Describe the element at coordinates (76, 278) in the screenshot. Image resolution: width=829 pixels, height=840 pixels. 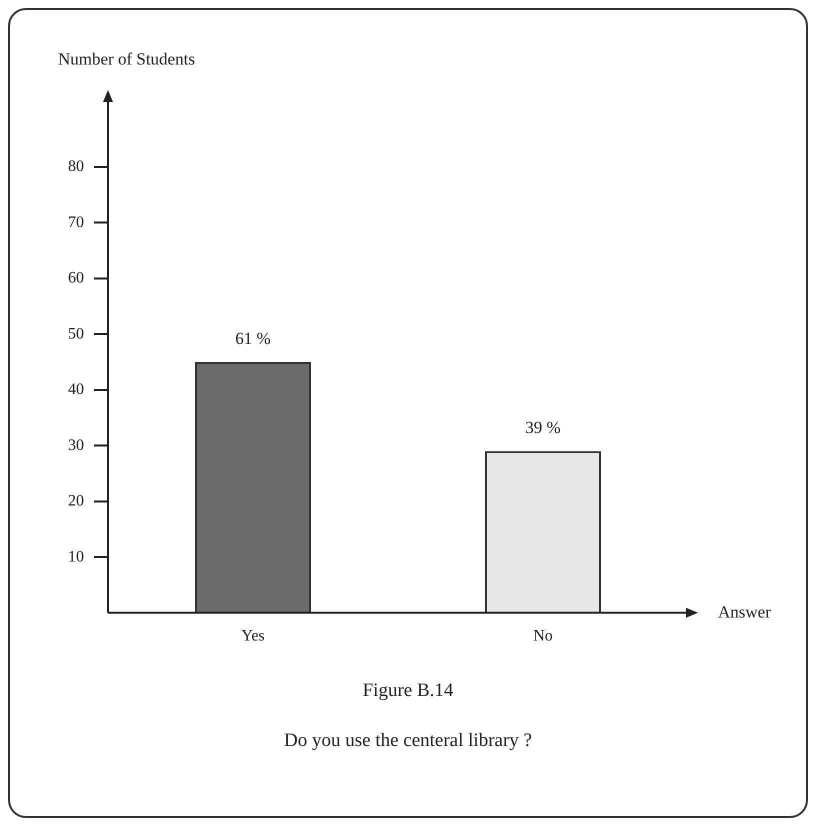
I see `y-tick-label: 60` at that location.